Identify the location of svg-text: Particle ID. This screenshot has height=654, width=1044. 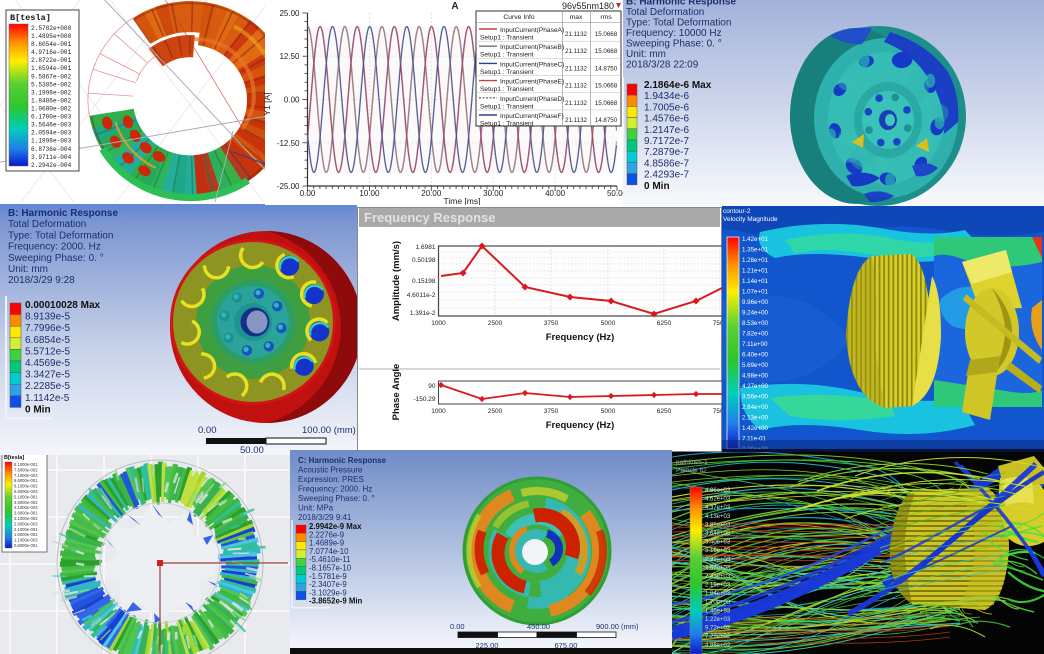
(691, 470).